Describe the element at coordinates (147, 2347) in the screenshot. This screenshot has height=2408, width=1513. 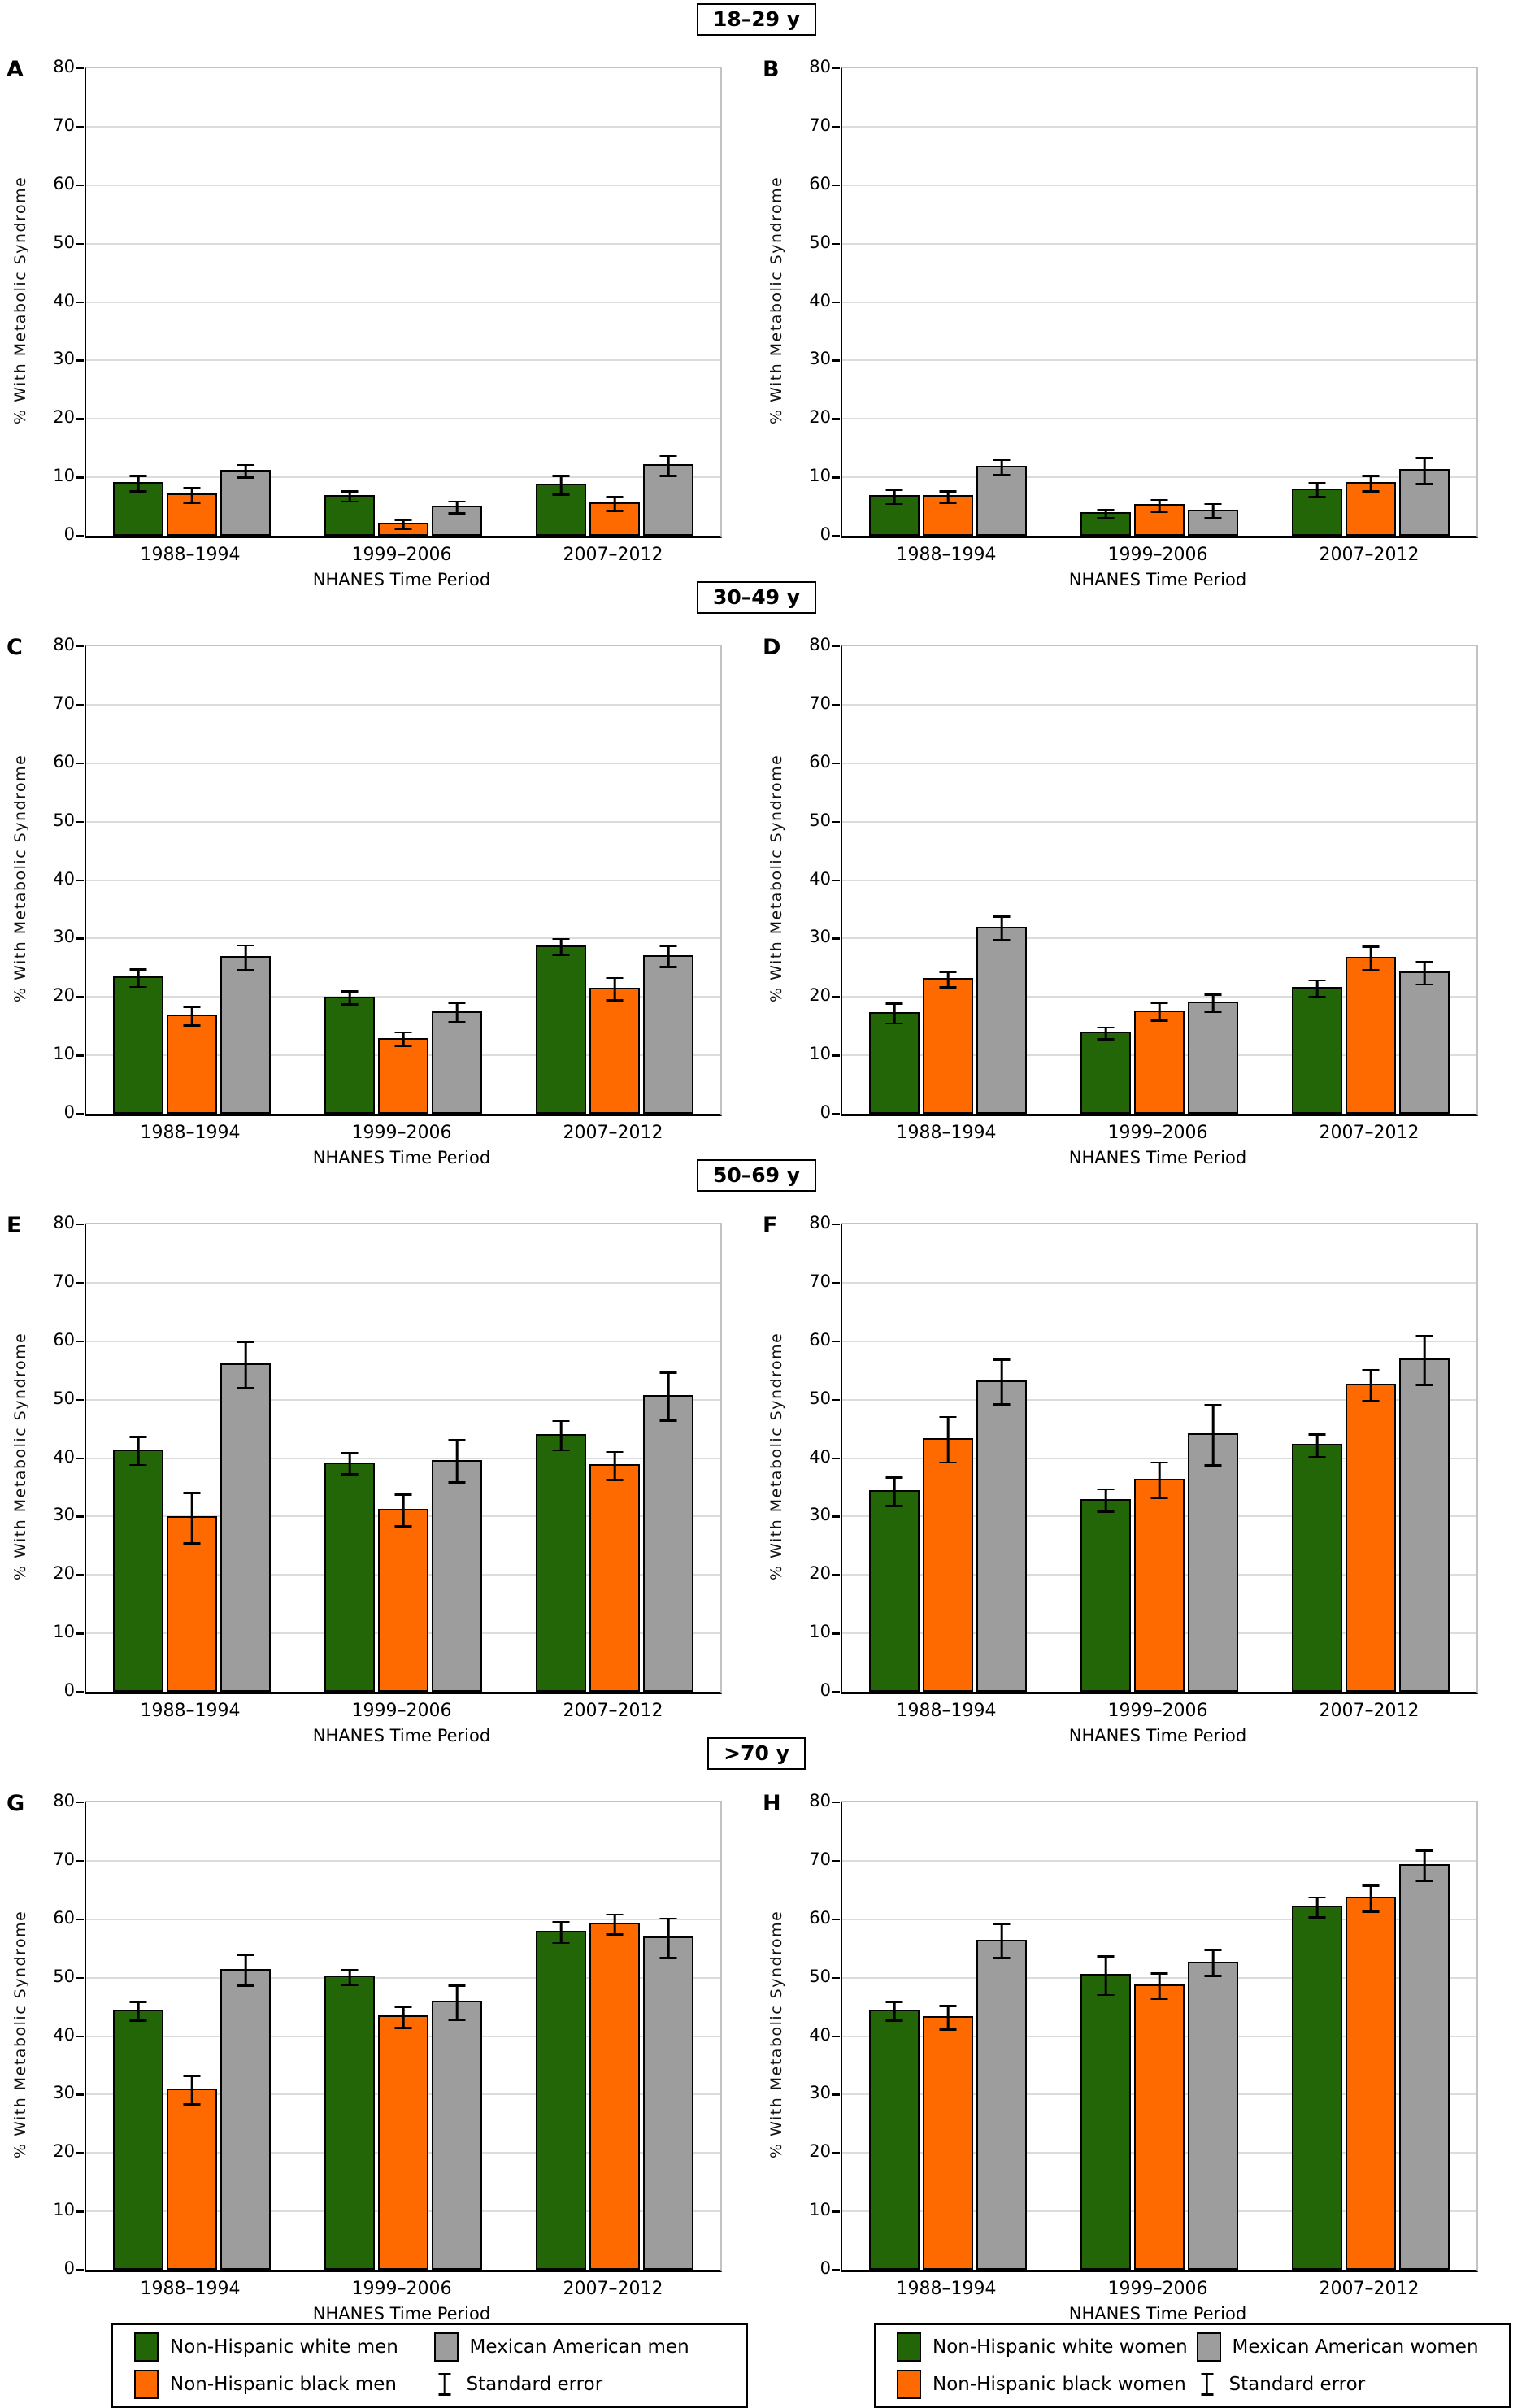
I see `white-men-swatch-icon` at that location.